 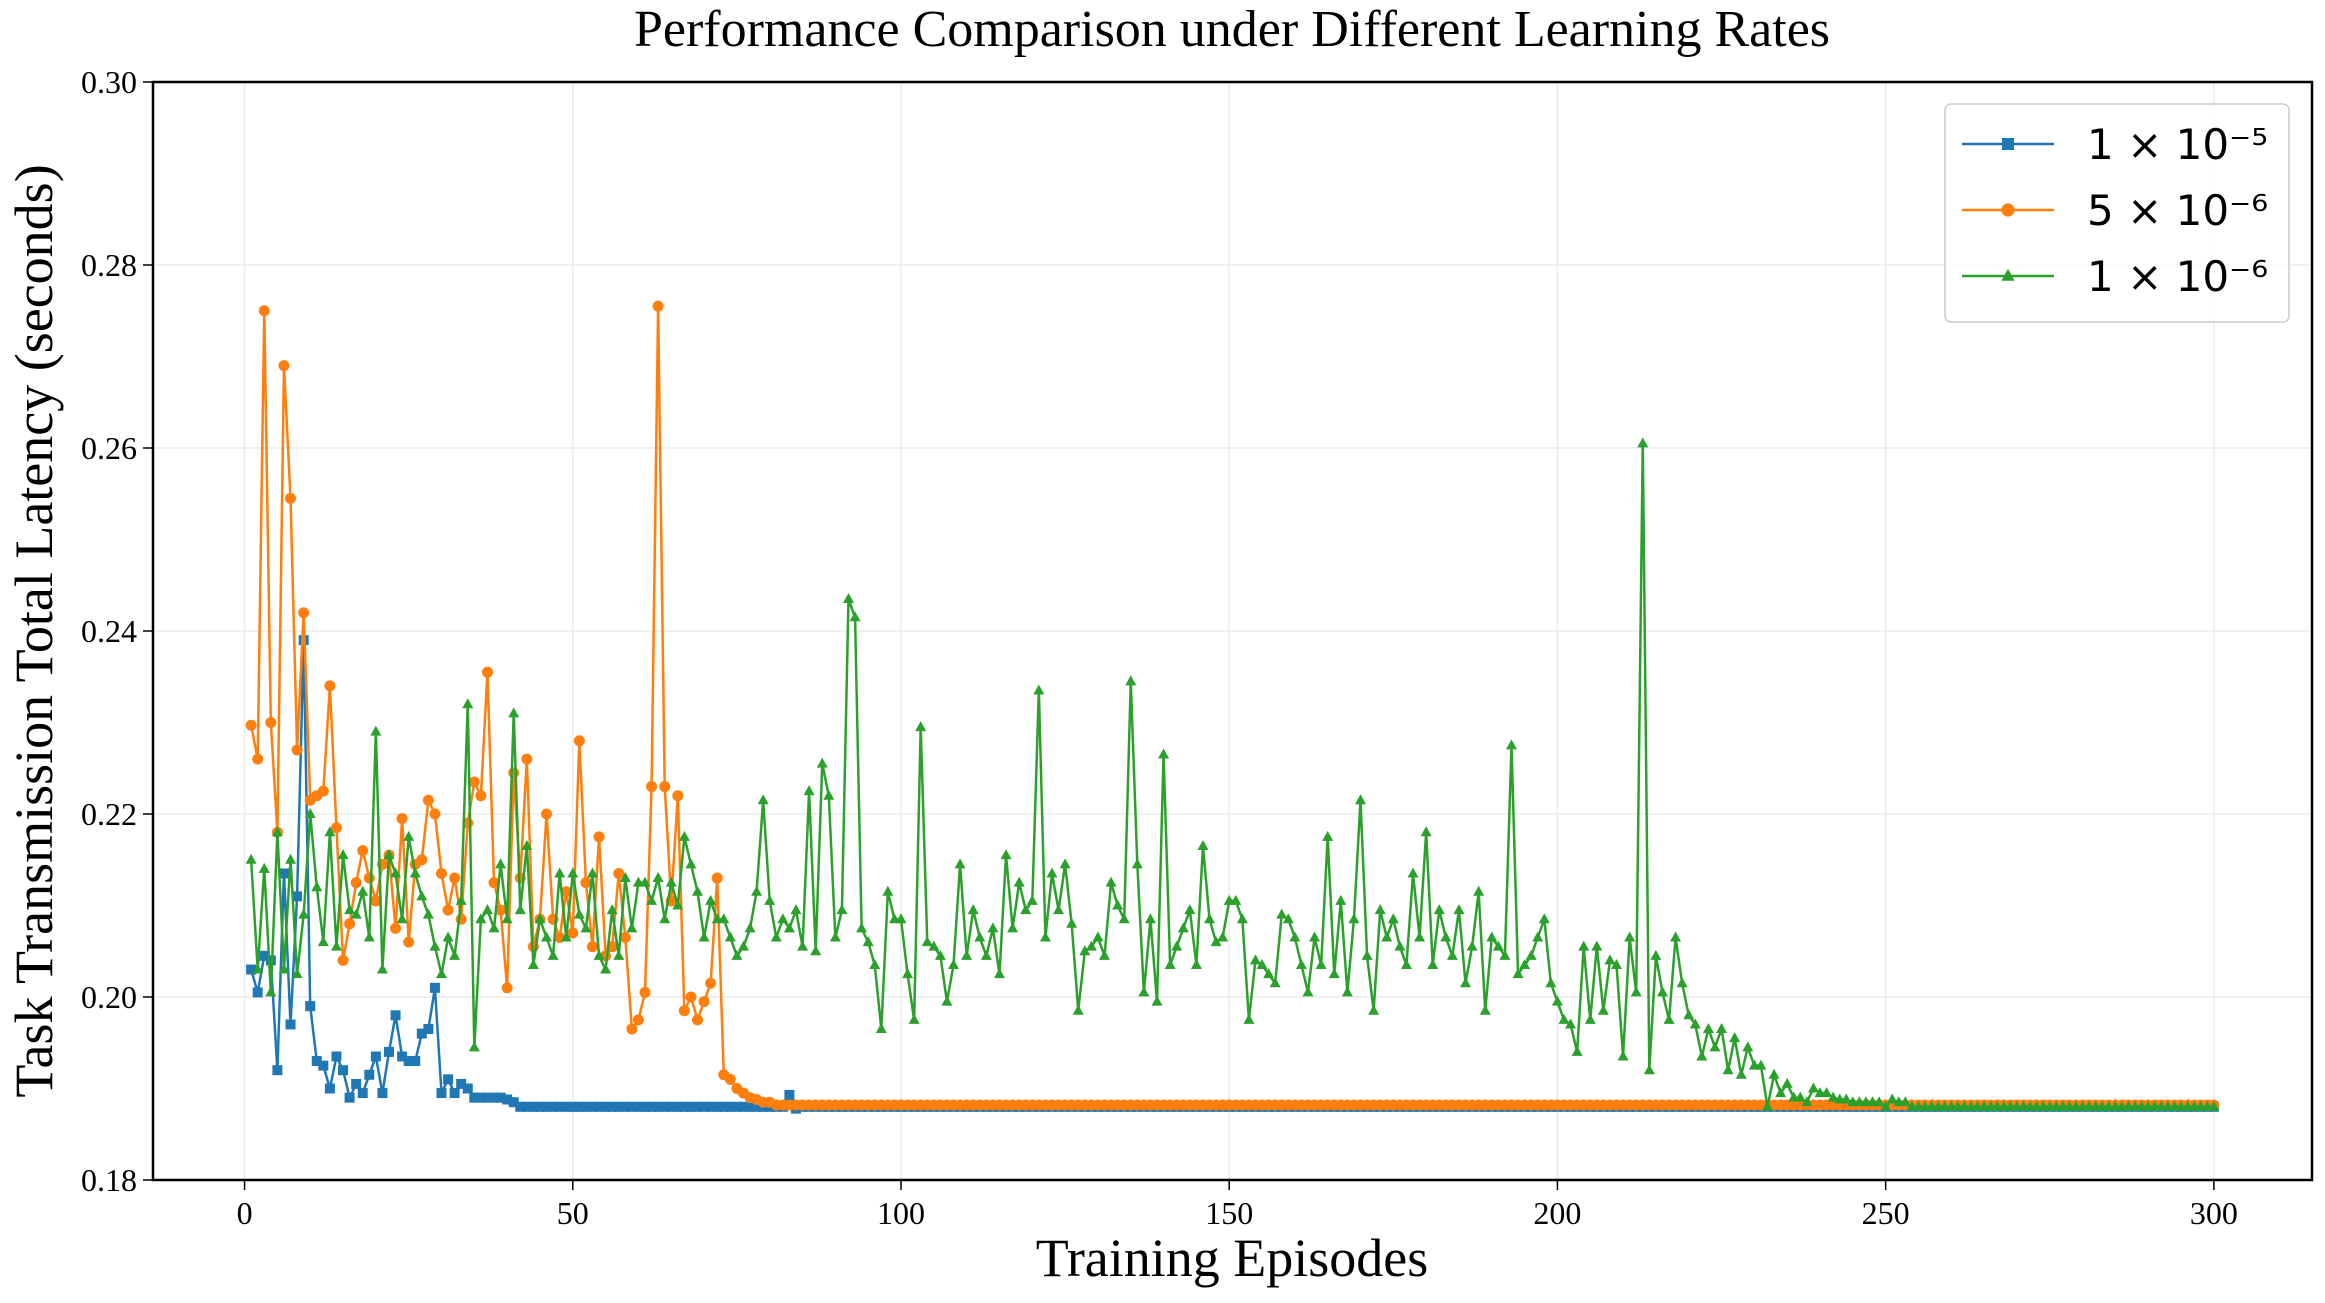 I want to click on y-tick-label: 0.28, so click(x=109, y=265).